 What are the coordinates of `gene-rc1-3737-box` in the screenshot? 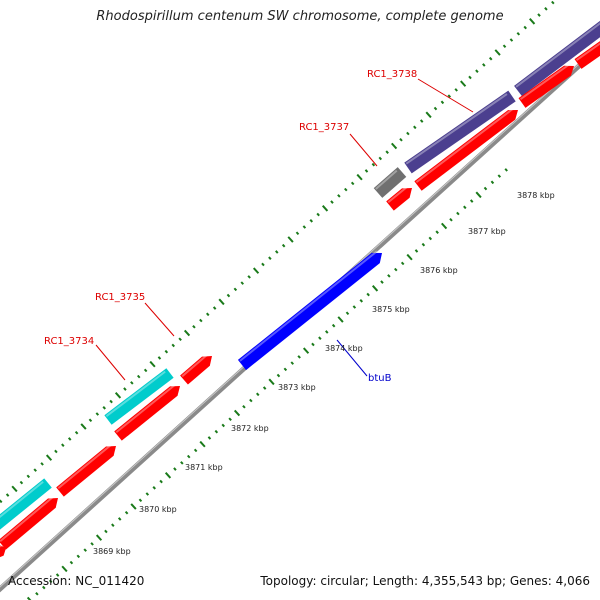 It's located at (460, 132).